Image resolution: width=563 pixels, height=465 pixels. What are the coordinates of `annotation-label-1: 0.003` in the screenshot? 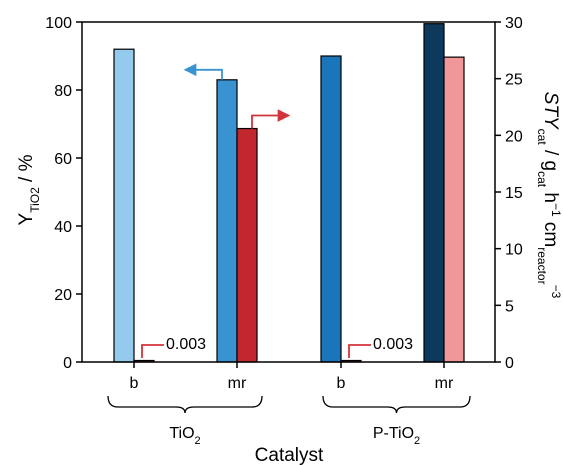 It's located at (393, 344).